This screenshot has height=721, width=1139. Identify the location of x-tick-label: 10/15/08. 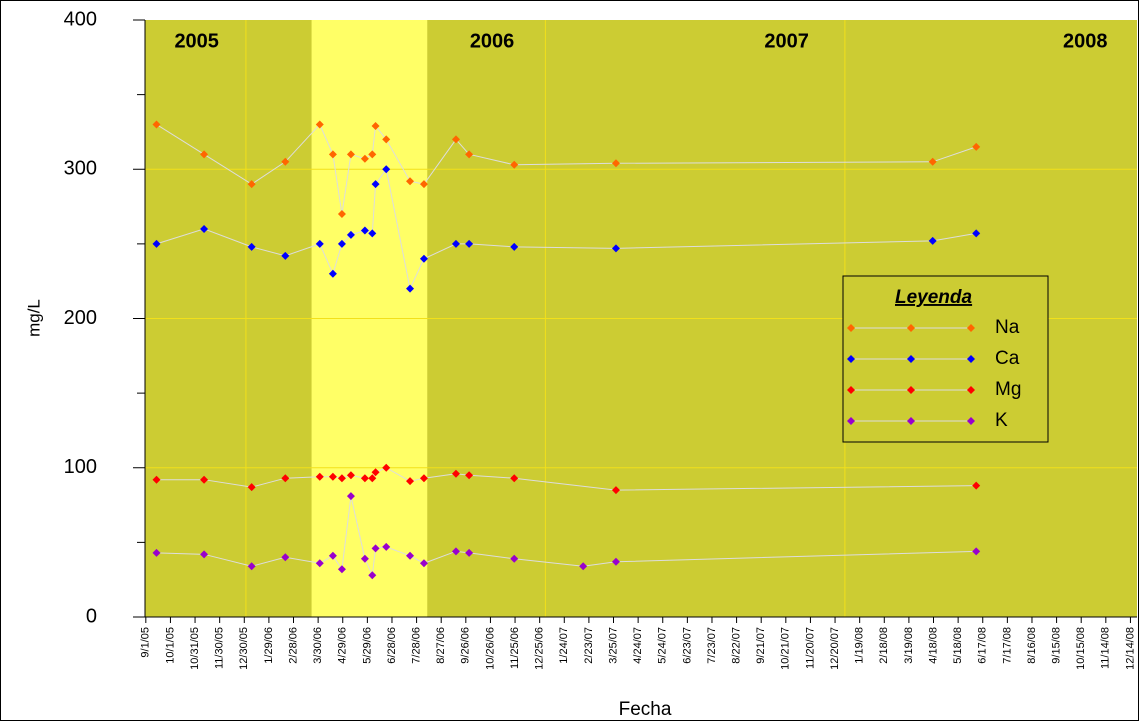
(1081, 648).